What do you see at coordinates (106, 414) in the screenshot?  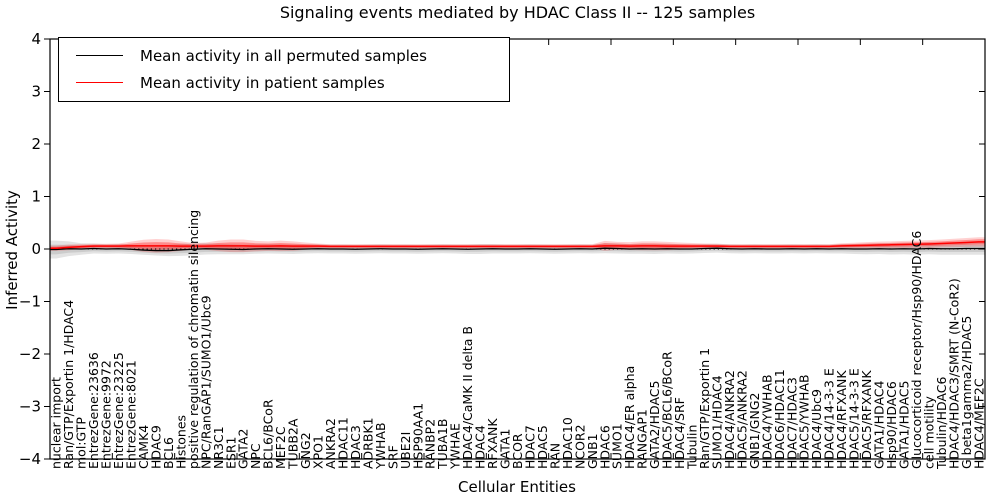 I see `x-tick-label: EntrezGene:9972` at bounding box center [106, 414].